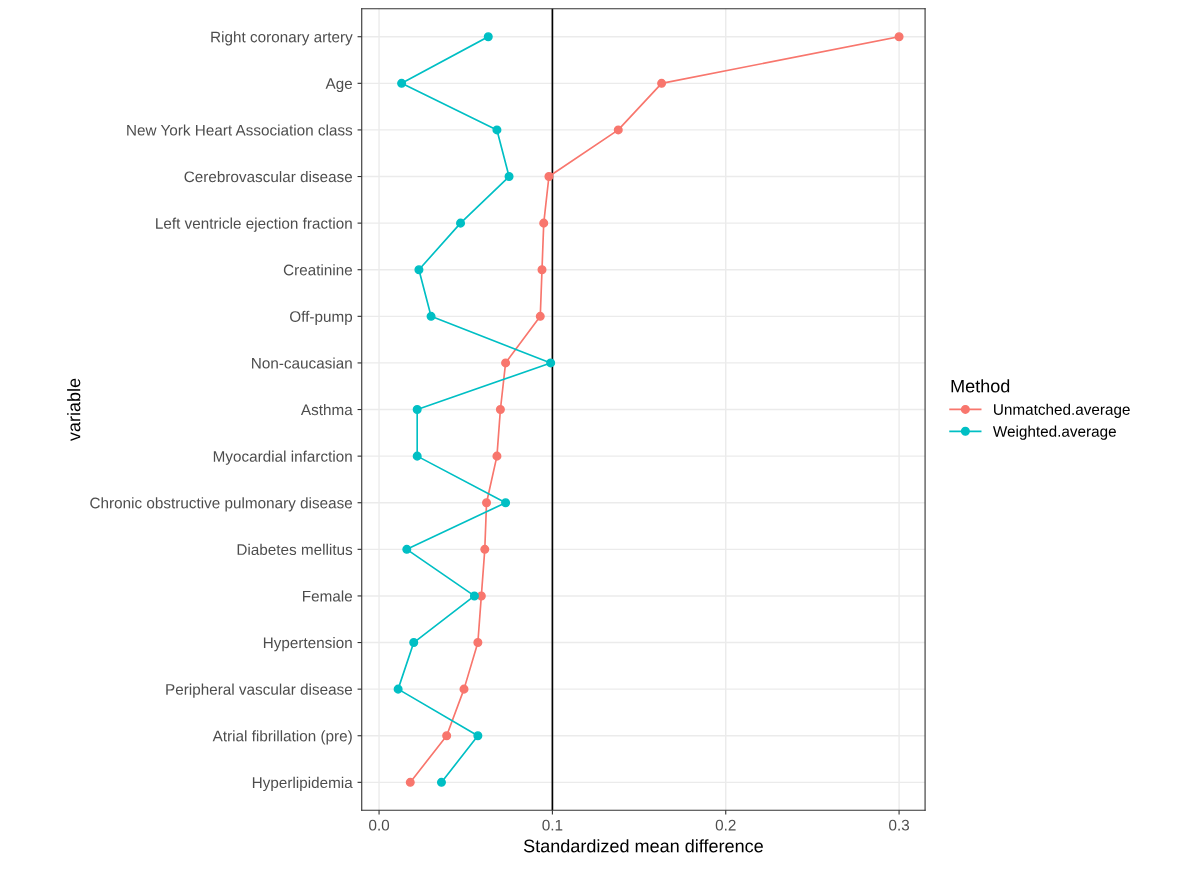 Image resolution: width=1186 pixels, height=876 pixels. Describe the element at coordinates (1062, 410) in the screenshot. I see `legend-label: Unmatched.average` at that location.